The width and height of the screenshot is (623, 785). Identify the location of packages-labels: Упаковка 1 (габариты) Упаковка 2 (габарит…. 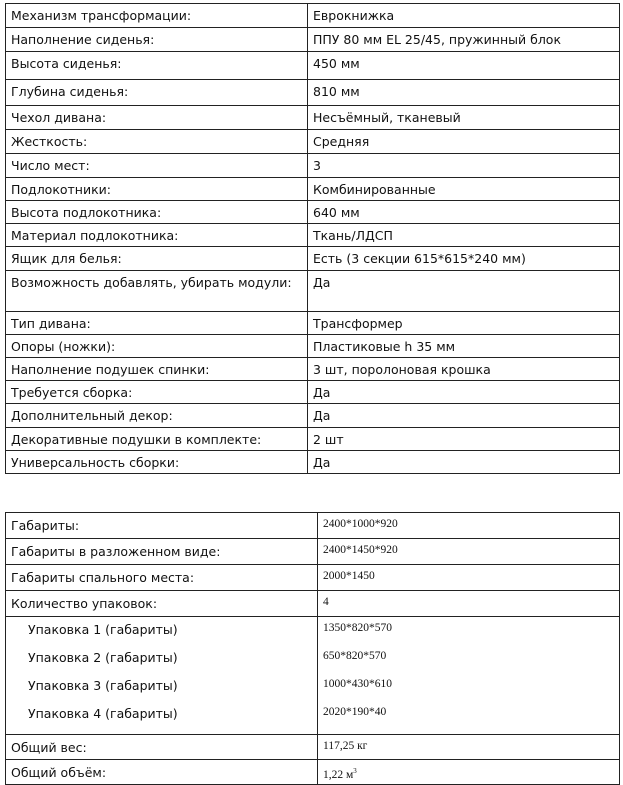
(161, 675).